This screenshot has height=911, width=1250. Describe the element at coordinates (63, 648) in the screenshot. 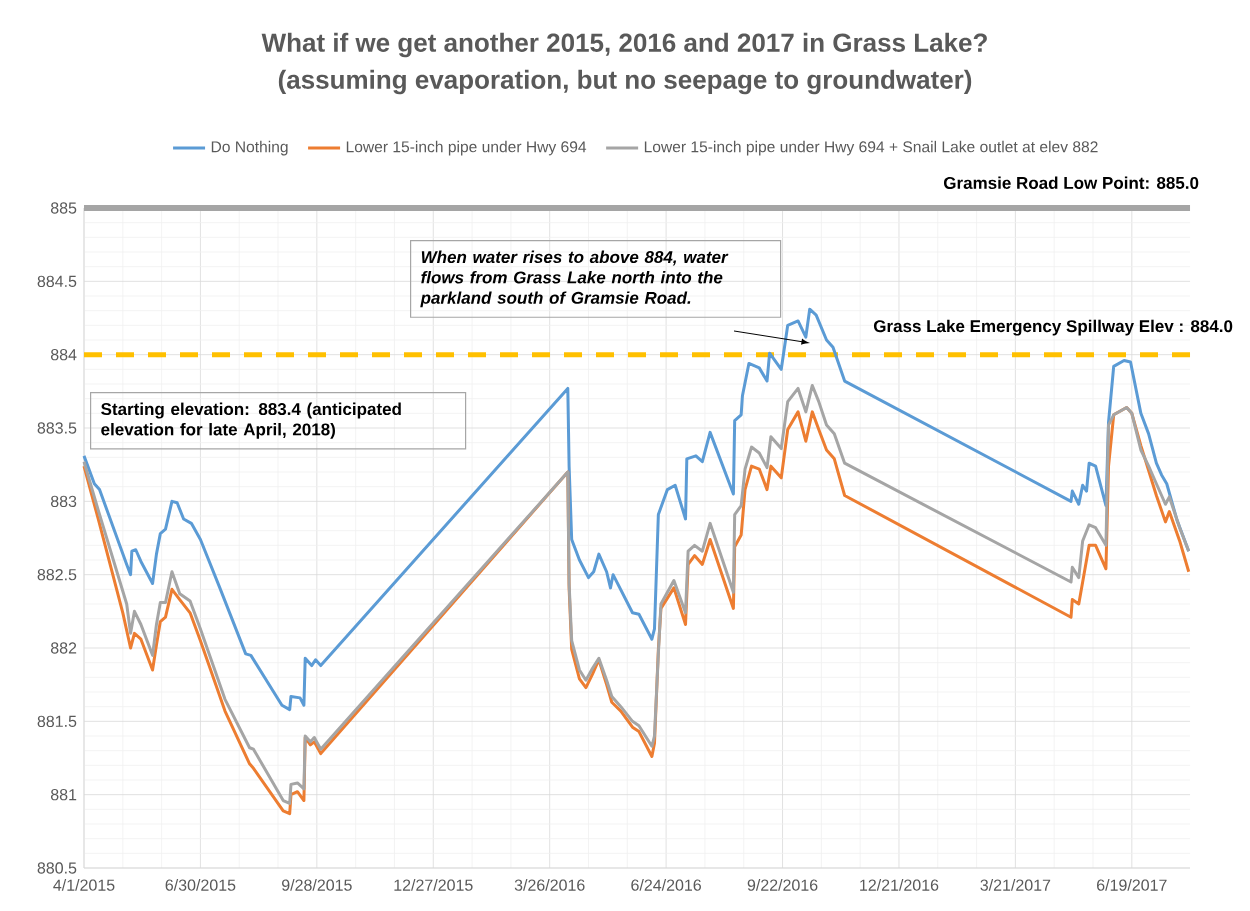

I see `y-tick-label: 882` at that location.